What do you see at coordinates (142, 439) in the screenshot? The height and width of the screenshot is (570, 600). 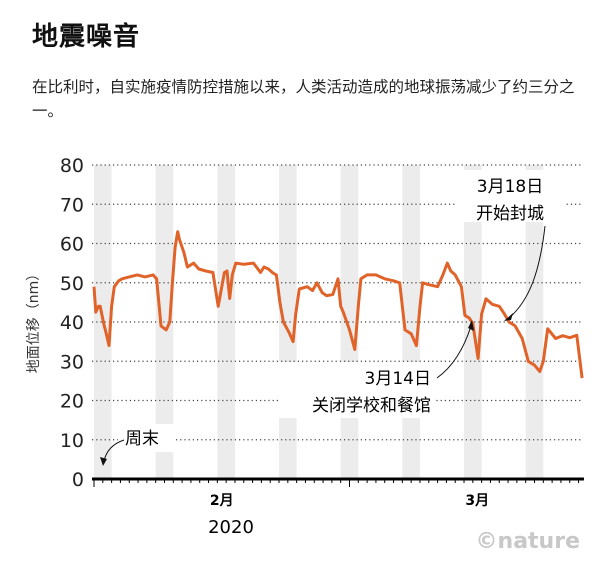 I see `annotation-weekend: 周末` at bounding box center [142, 439].